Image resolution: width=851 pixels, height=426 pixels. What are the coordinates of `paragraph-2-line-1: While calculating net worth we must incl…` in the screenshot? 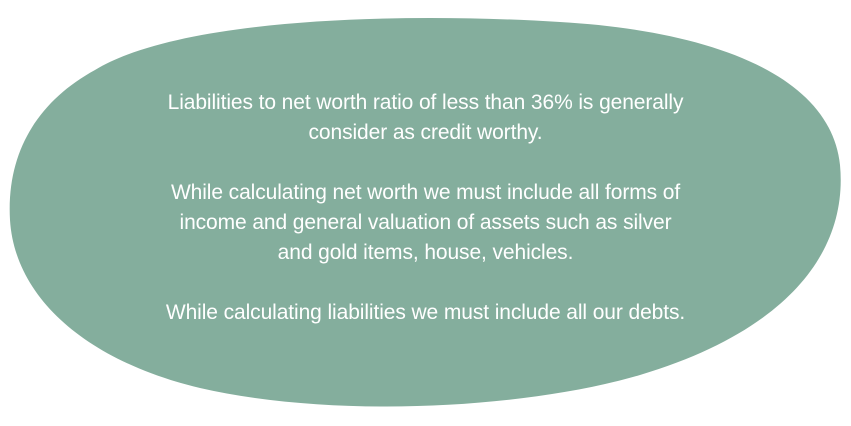 It's located at (425, 192).